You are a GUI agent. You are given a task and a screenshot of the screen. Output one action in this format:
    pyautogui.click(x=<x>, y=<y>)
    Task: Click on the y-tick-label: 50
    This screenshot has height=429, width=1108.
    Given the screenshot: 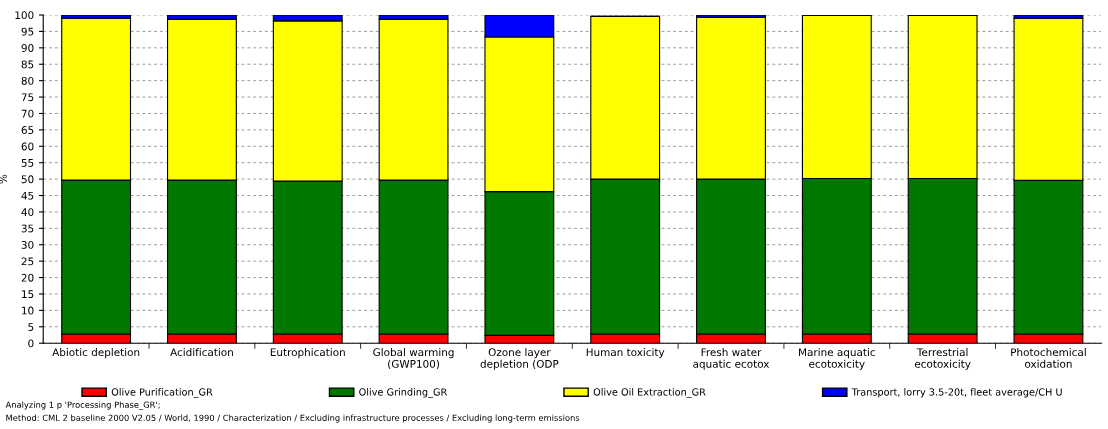 What is the action you would take?
    pyautogui.click(x=27, y=179)
    